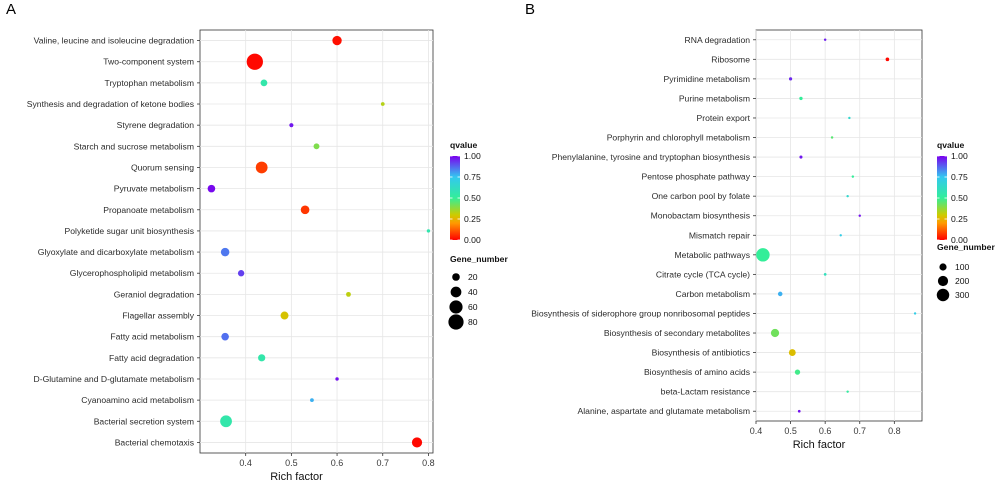  Describe the element at coordinates (819, 445) in the screenshot. I see `panel-b-x-axis-title: Rich factor` at that location.